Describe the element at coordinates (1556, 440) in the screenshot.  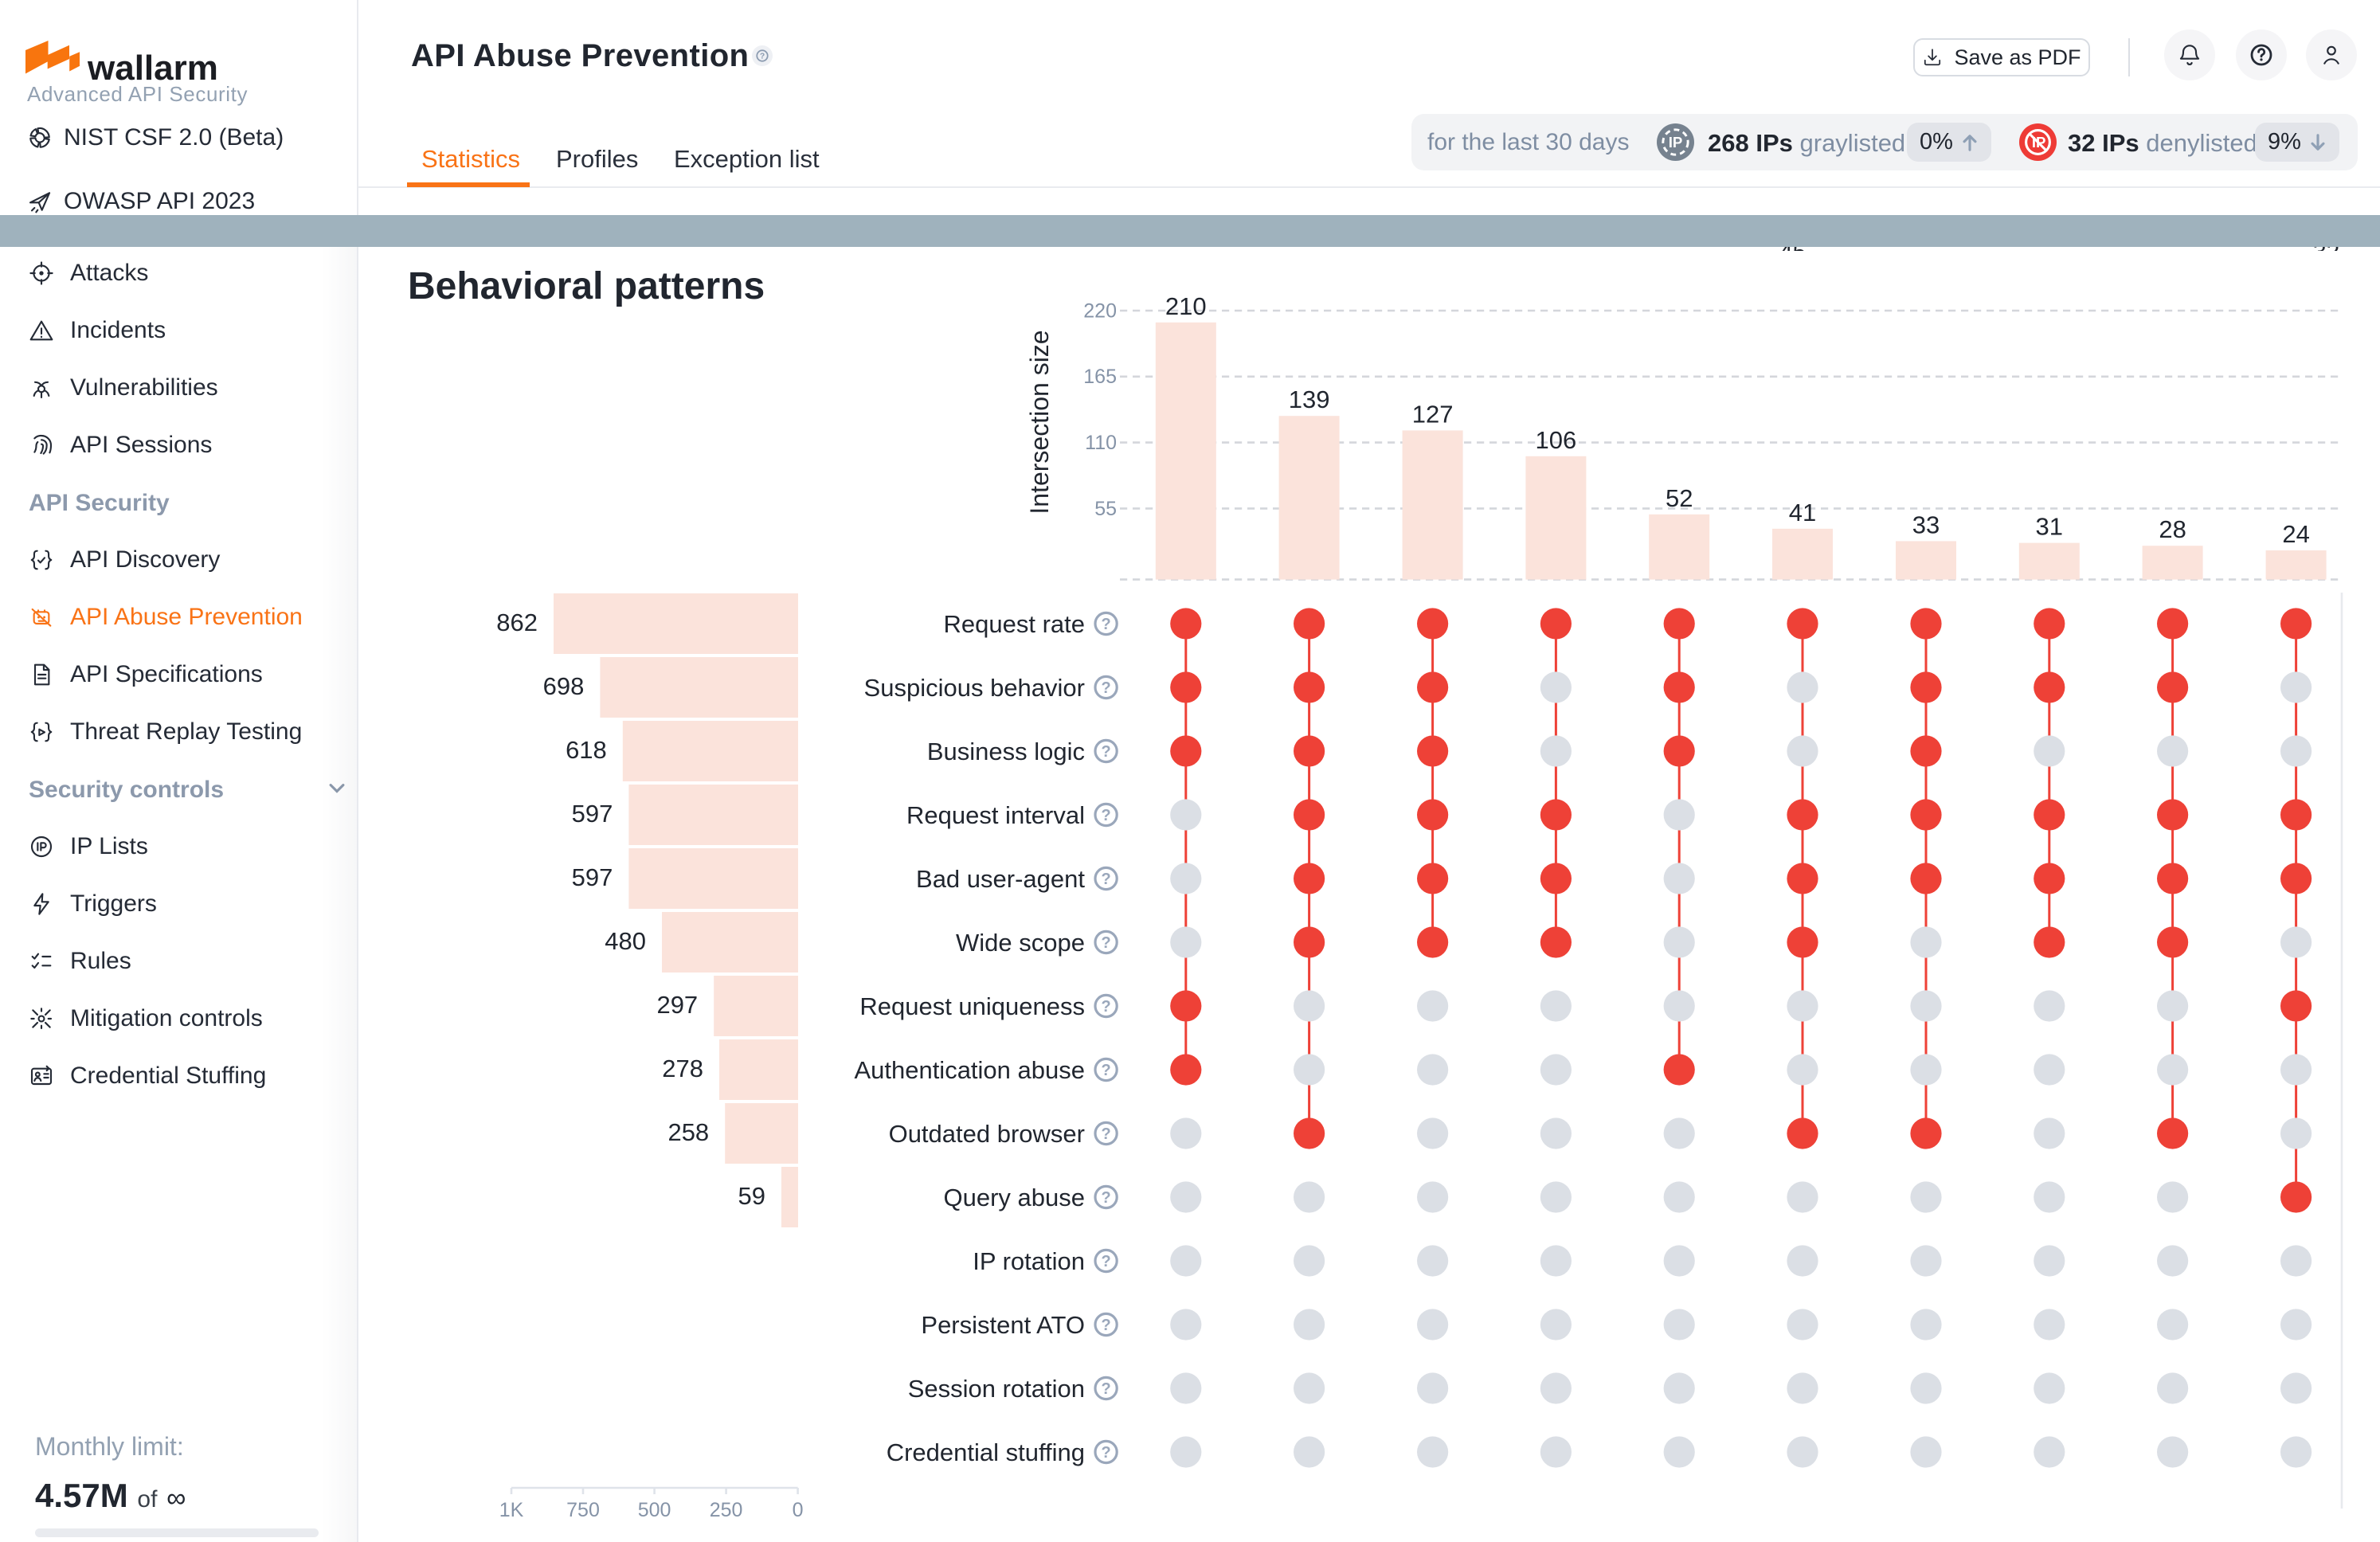
I see `svg-text: 106` at that location.